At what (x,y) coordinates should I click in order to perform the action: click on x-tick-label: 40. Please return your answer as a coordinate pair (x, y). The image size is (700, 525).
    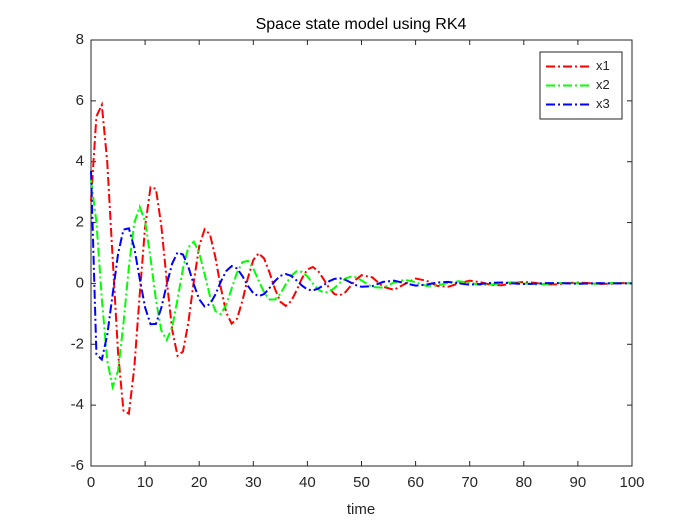
    Looking at the image, I should click on (307, 482).